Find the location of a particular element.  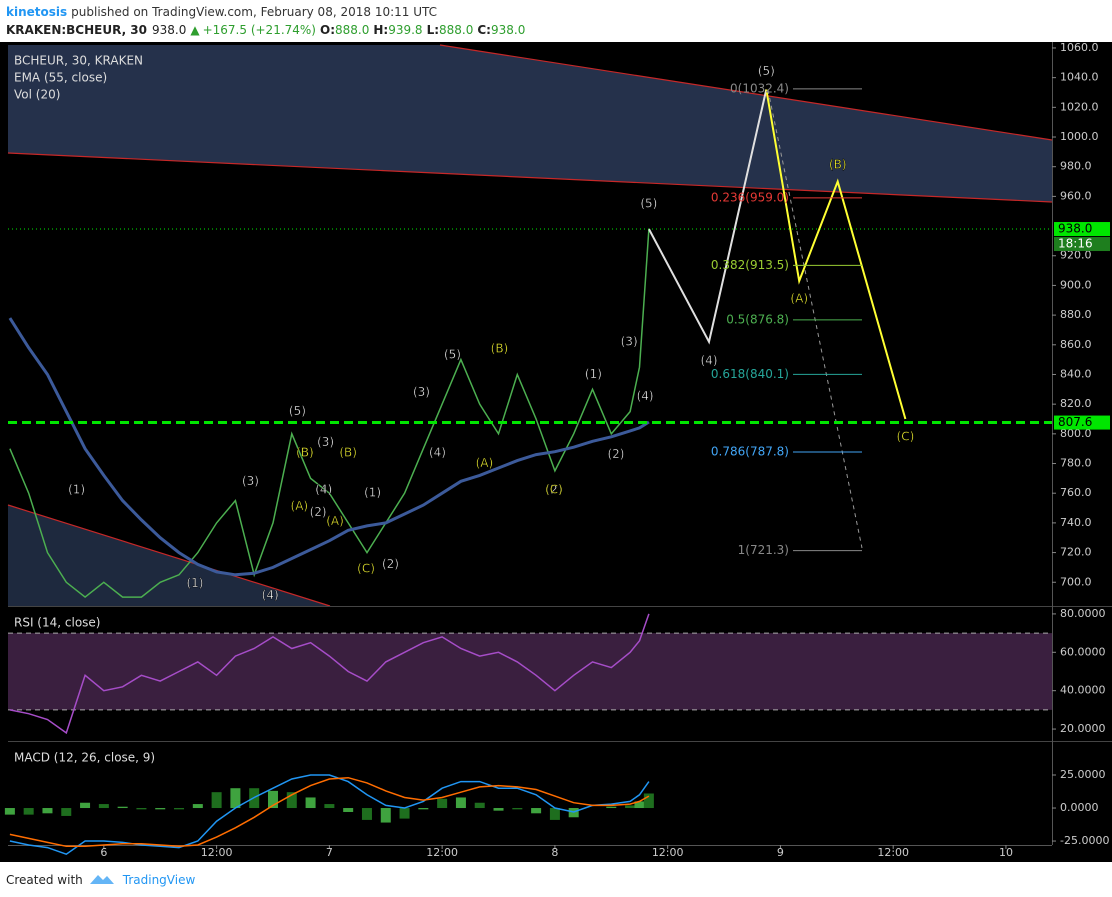

y-tick-label: 700.0 is located at coordinates (1076, 581).